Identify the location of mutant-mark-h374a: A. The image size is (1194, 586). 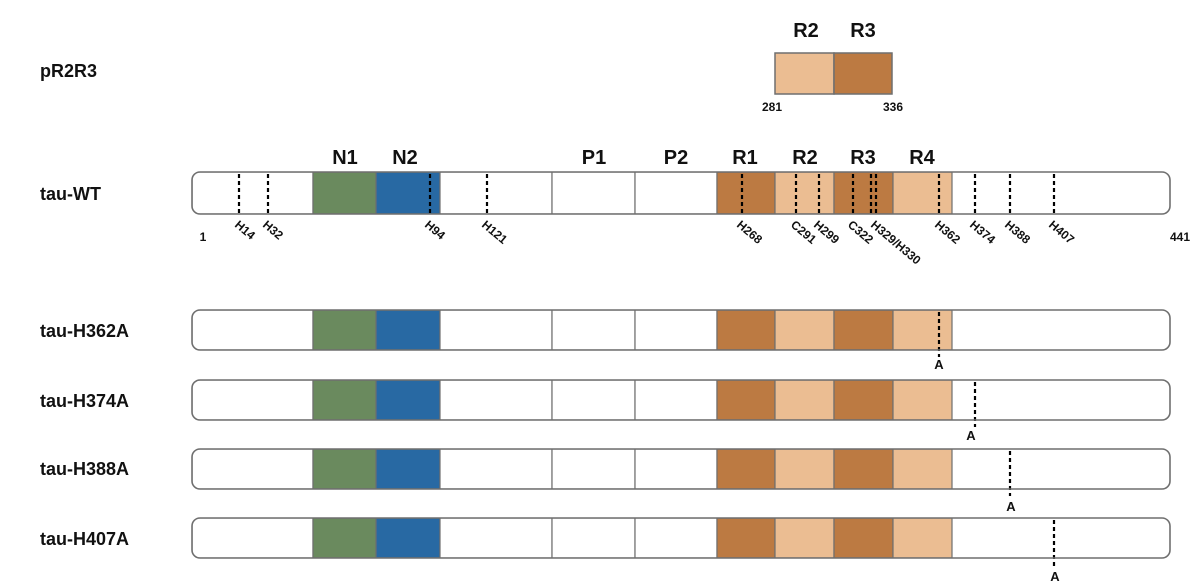
(971, 435).